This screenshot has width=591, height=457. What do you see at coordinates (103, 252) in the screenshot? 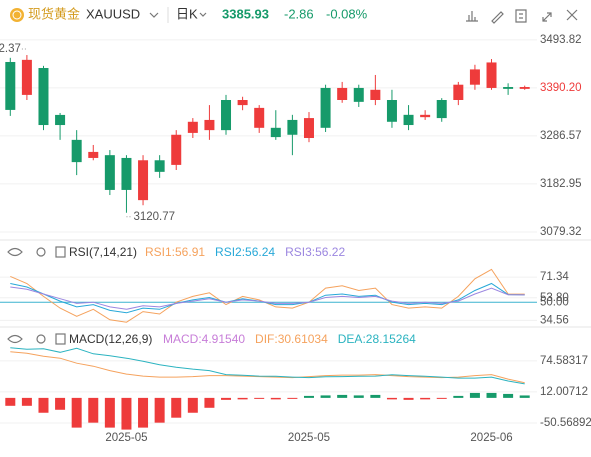
I see `panel-title: RSI(7,14,21)` at bounding box center [103, 252].